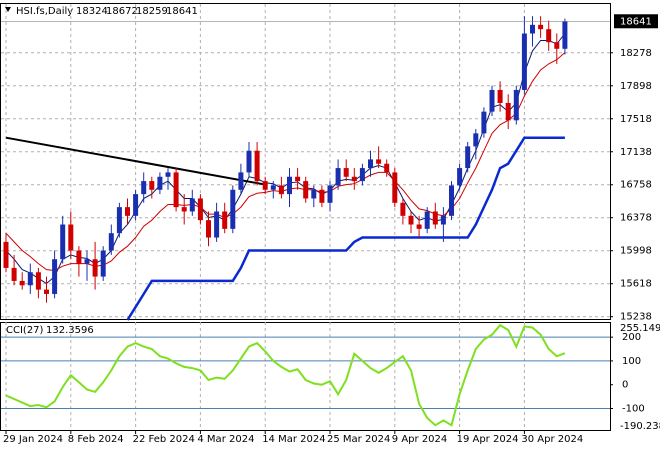 This screenshot has width=660, height=450. I want to click on header-close: 18641, so click(182, 11).